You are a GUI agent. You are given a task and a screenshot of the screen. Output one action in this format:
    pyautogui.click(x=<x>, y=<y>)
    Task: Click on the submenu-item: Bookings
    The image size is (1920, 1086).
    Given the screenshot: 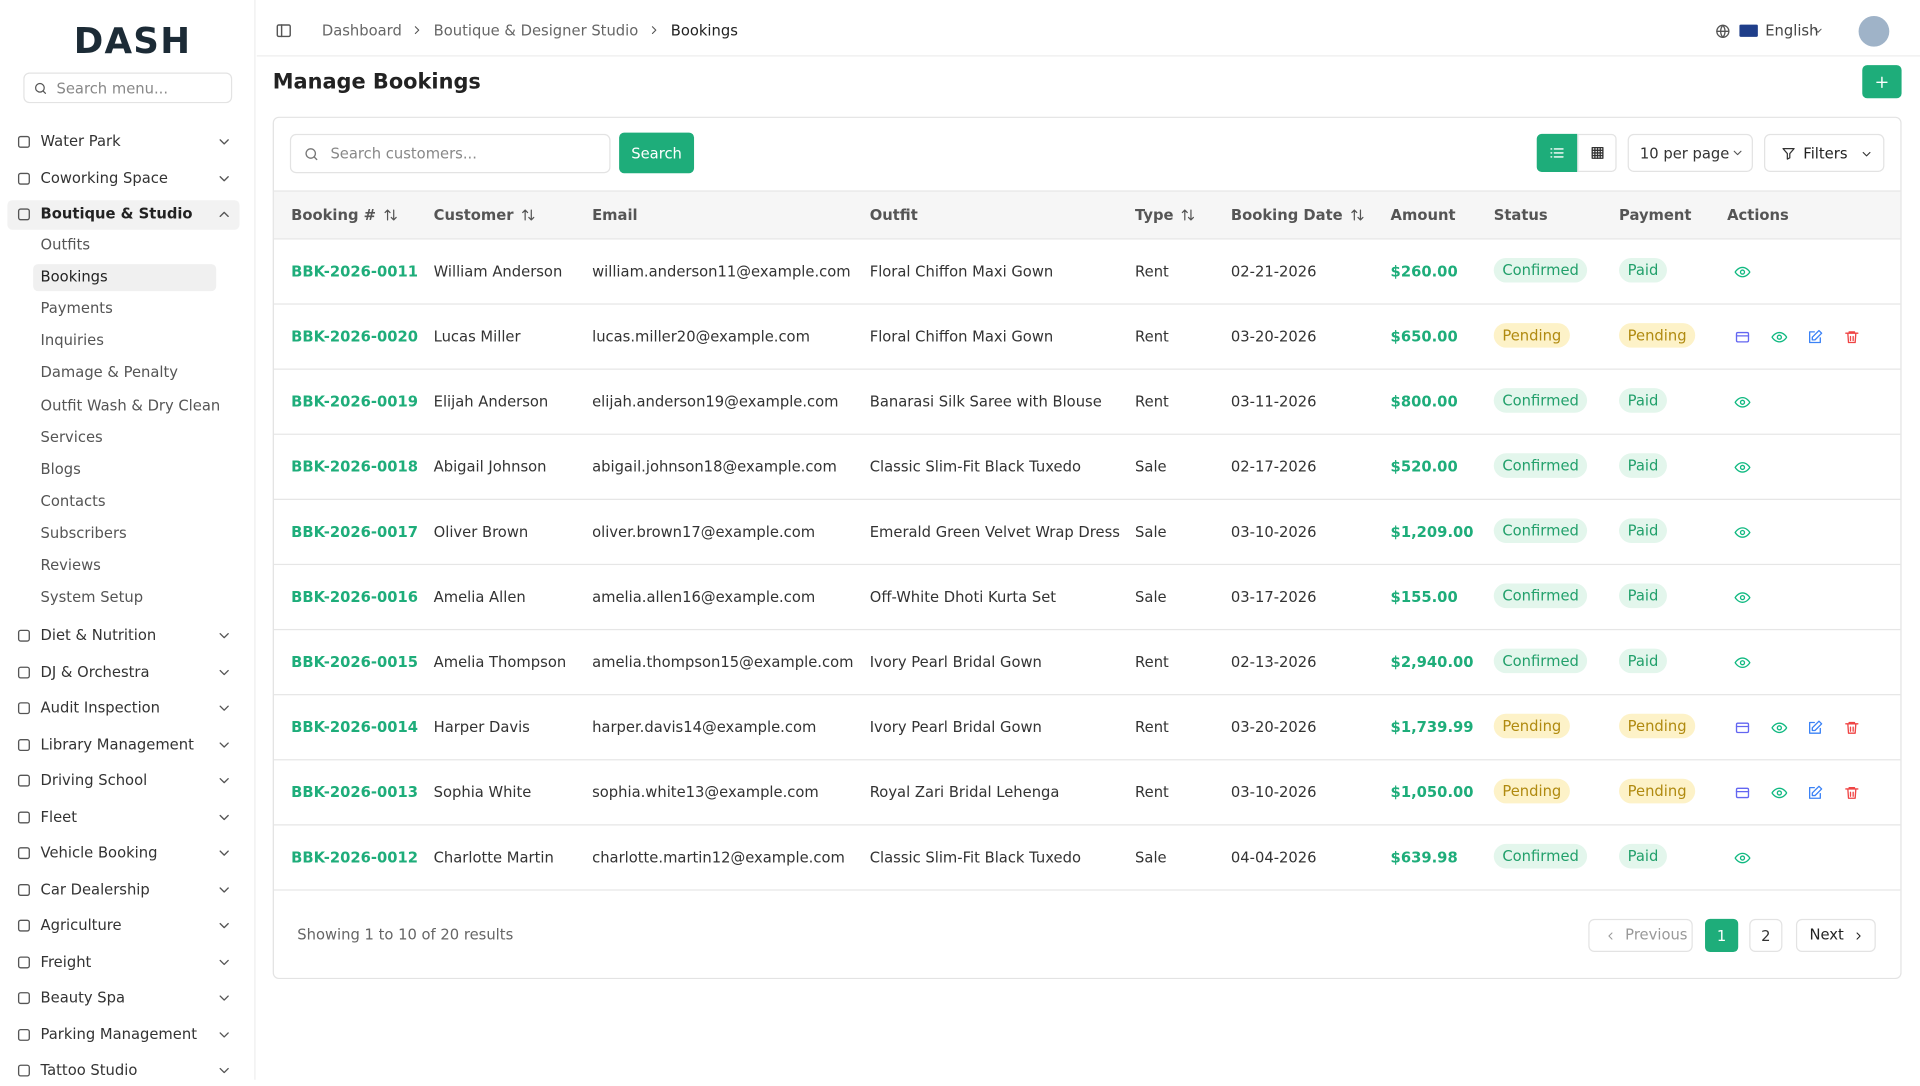 What is the action you would take?
    pyautogui.click(x=125, y=278)
    